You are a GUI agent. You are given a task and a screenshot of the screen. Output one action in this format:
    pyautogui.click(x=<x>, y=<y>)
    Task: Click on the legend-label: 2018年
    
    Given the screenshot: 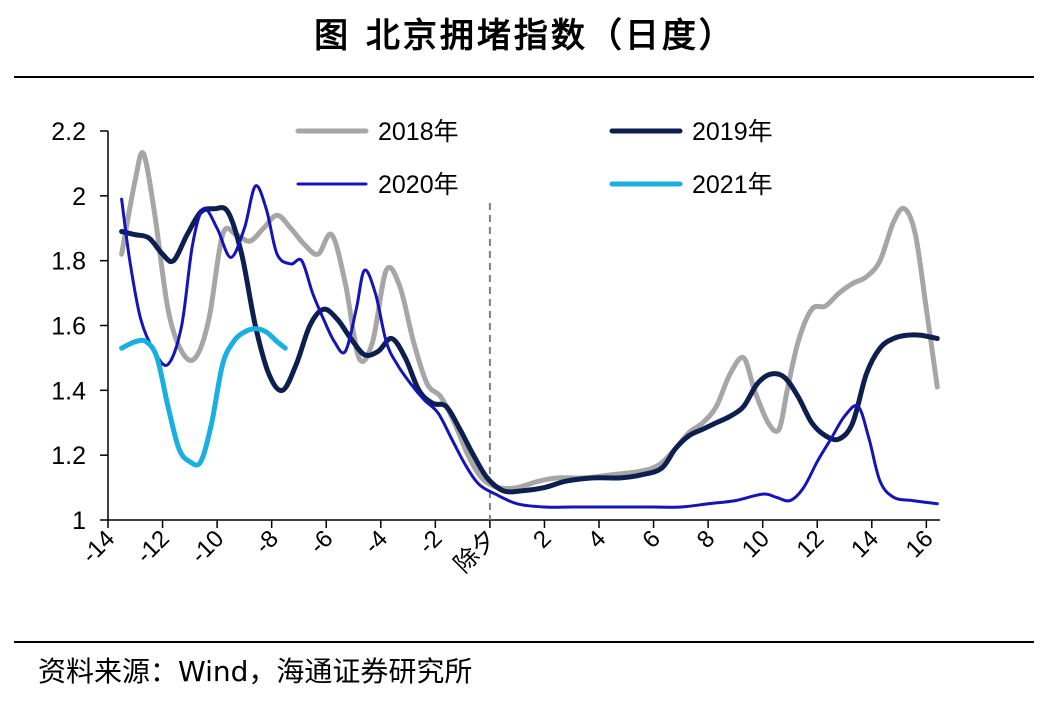 What is the action you would take?
    pyautogui.click(x=418, y=132)
    